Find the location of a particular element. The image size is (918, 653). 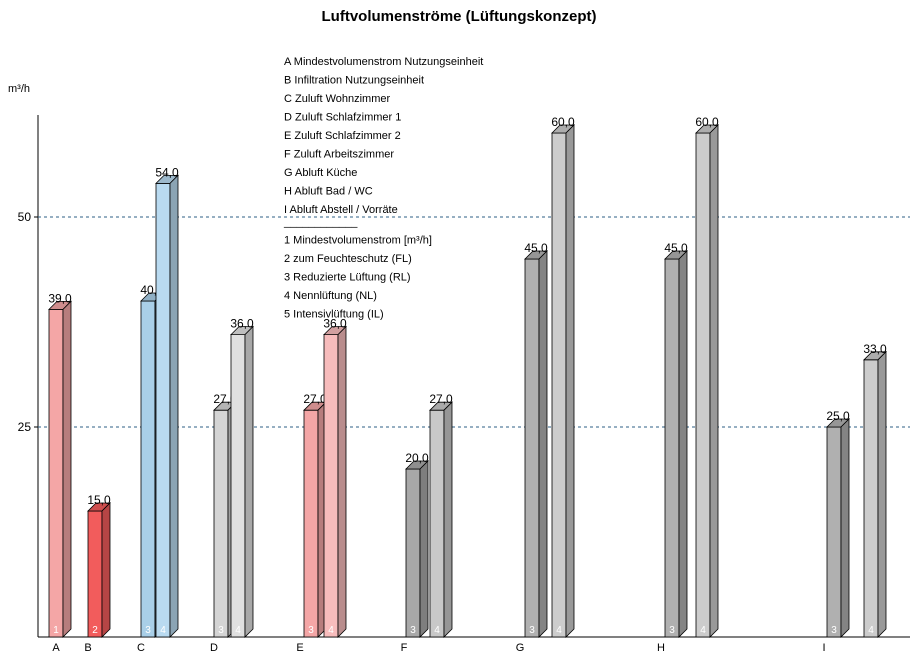

bar-B-2-index-label: 2 is located at coordinates (95, 630).